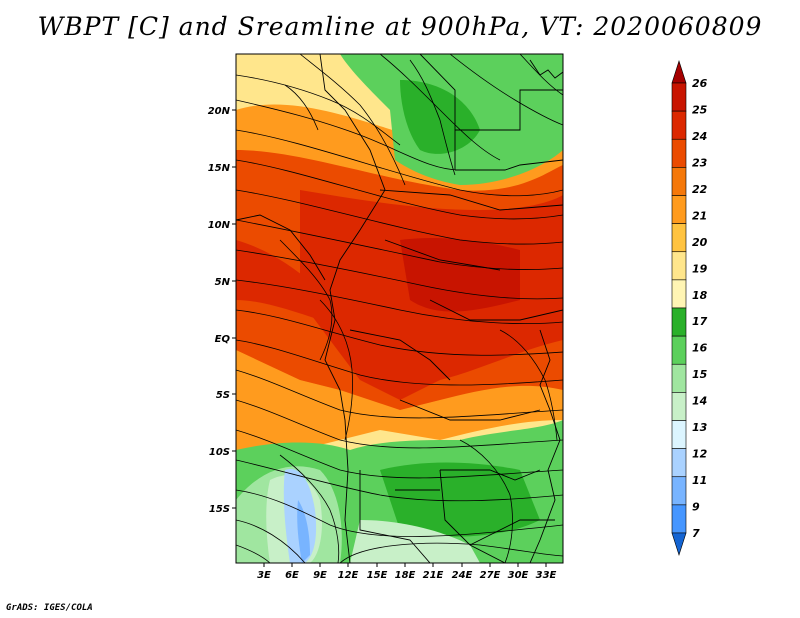  What do you see at coordinates (292, 575) in the screenshot?
I see `lon-label: 6E` at bounding box center [292, 575].